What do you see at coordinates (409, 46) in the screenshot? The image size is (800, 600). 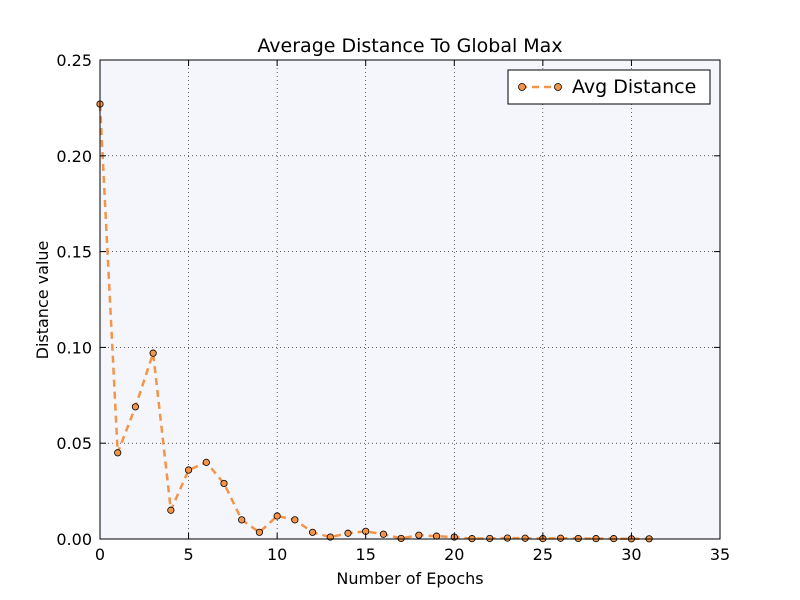 I see `chart-title: Average Distance To Global Max` at bounding box center [409, 46].